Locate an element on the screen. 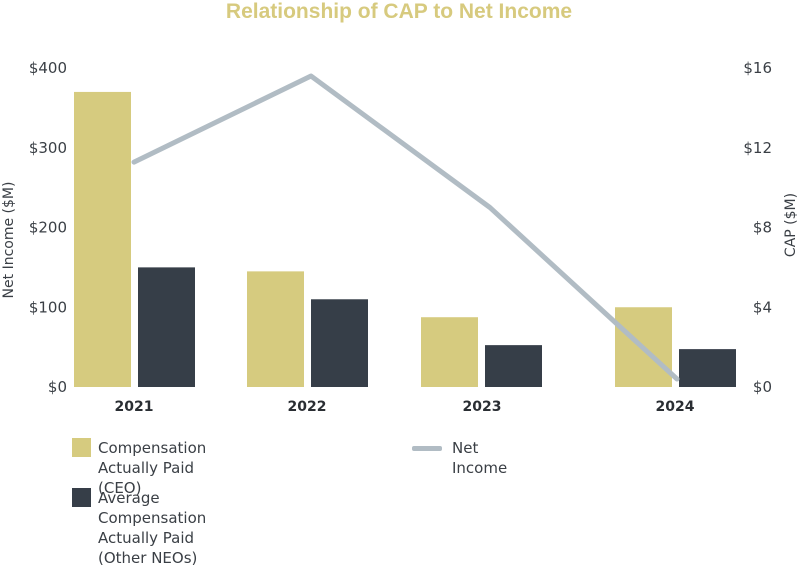  bar-ceo-2022 is located at coordinates (275, 329).